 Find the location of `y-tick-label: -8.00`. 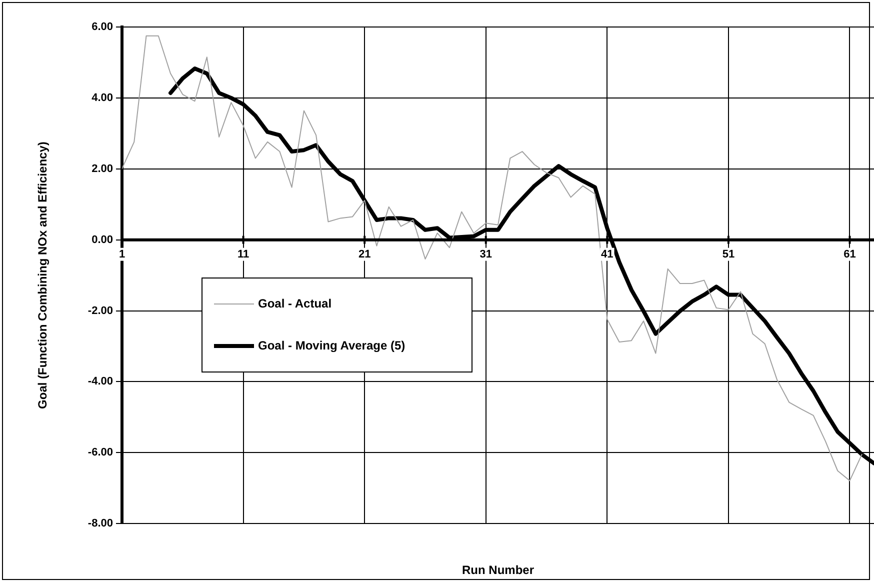

y-tick-label: -8.00 is located at coordinates (100, 524).